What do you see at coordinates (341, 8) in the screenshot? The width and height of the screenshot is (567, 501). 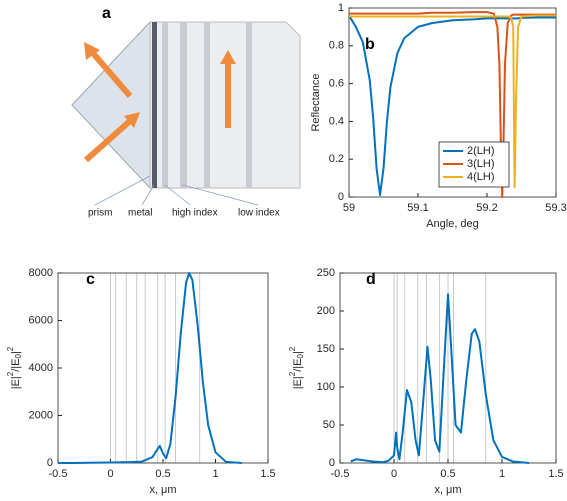 I see `y-tick-label: 1` at bounding box center [341, 8].